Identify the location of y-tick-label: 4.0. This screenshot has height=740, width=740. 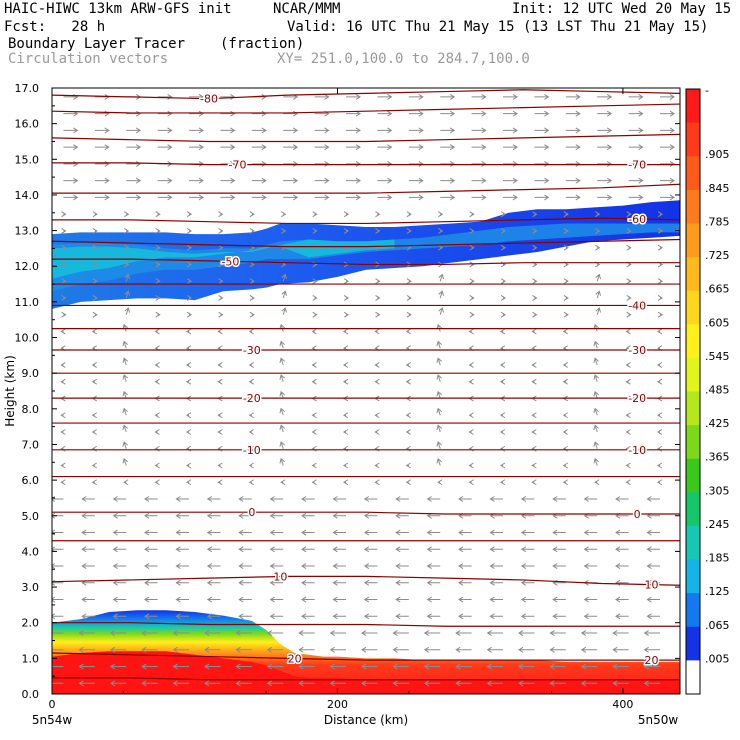
(31, 551).